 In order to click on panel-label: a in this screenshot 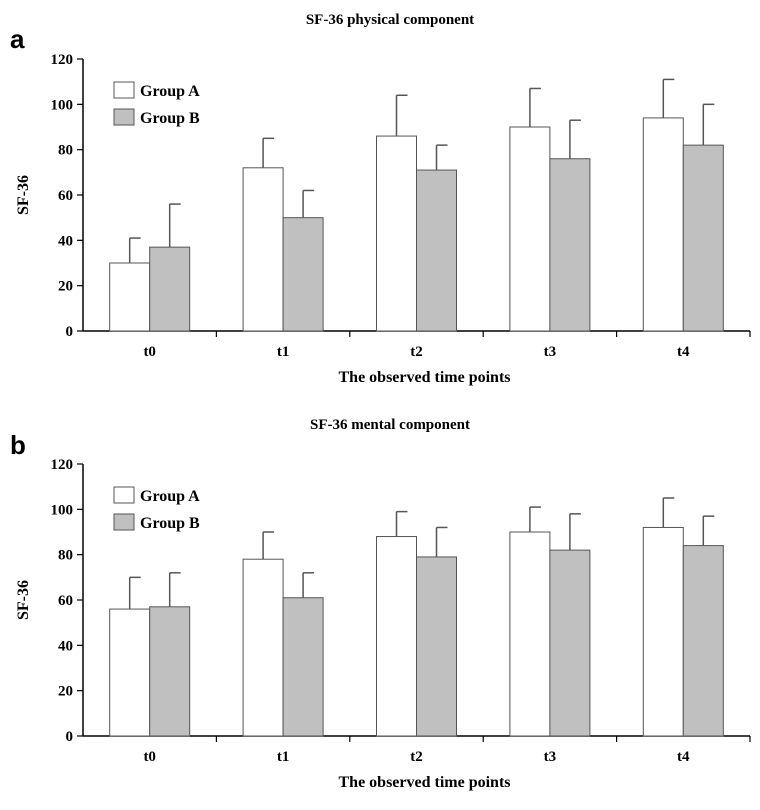, I will do `click(17, 39)`.